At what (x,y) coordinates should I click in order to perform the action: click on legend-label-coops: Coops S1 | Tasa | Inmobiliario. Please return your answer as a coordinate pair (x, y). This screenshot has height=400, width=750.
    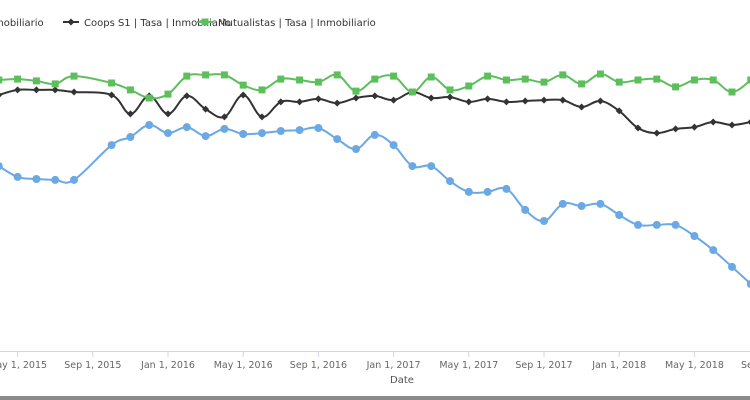
    Looking at the image, I should click on (157, 23).